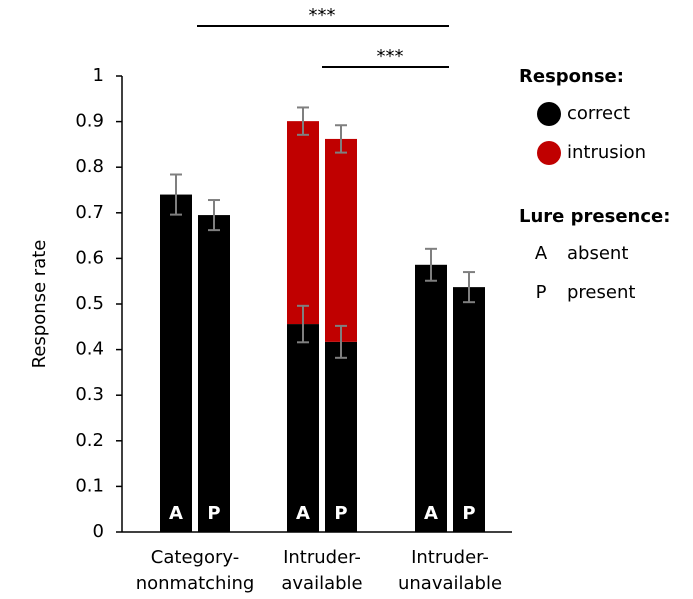 This screenshot has height=599, width=693. Describe the element at coordinates (321, 583) in the screenshot. I see `x-tick-label: available` at that location.